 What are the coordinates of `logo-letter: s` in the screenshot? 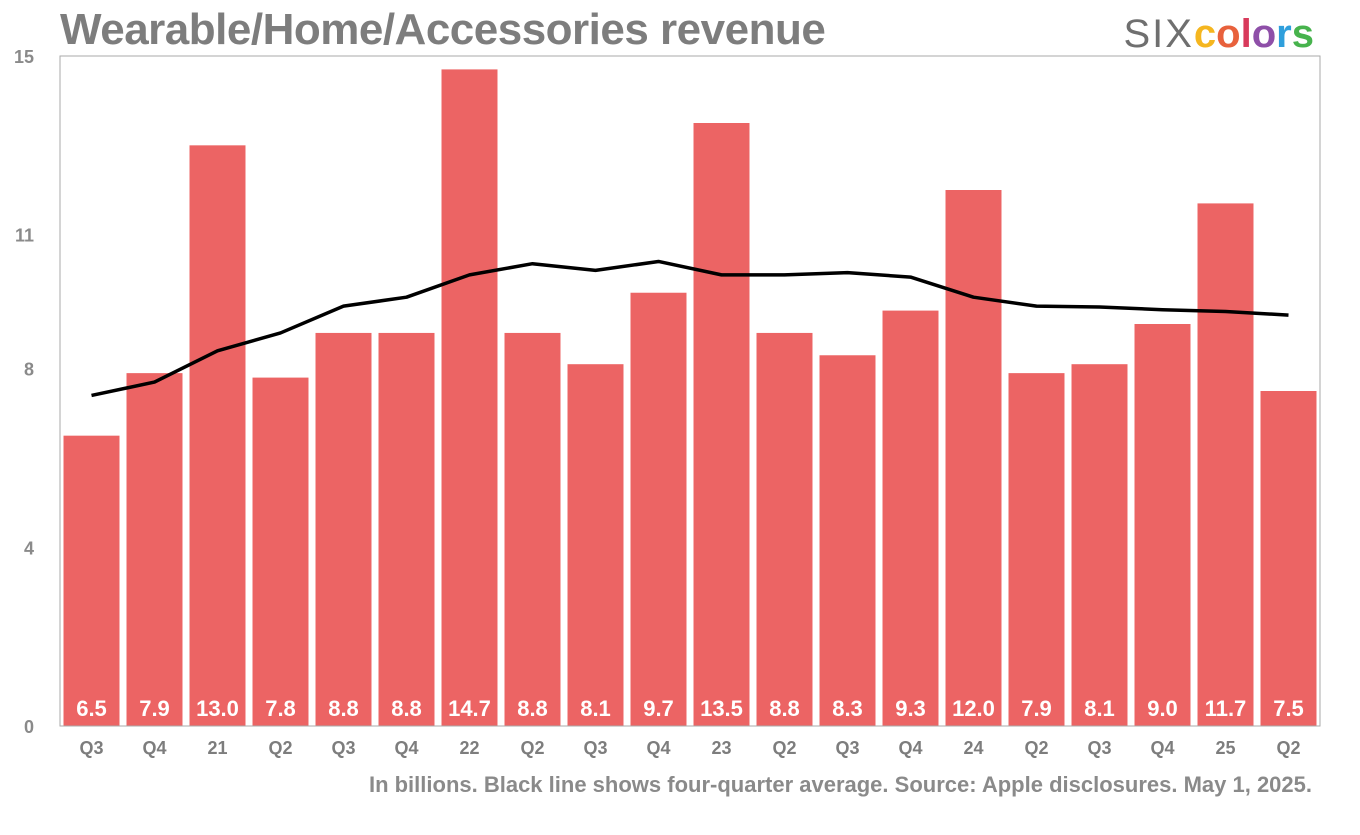 It's located at (1302, 34).